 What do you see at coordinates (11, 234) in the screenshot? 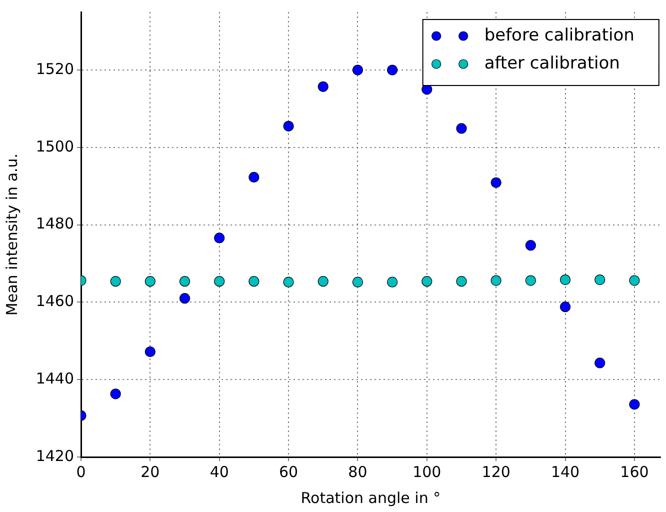
I see `y-axis-title: Mean intensity in a.u.` at bounding box center [11, 234].